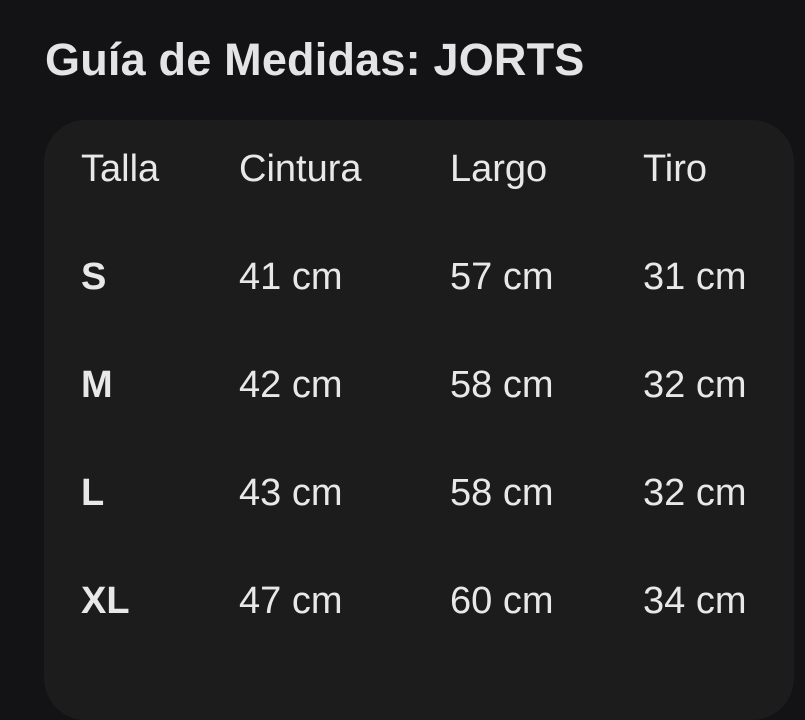 The width and height of the screenshot is (805, 720). I want to click on measurement-largo: 57 cm, so click(502, 277).